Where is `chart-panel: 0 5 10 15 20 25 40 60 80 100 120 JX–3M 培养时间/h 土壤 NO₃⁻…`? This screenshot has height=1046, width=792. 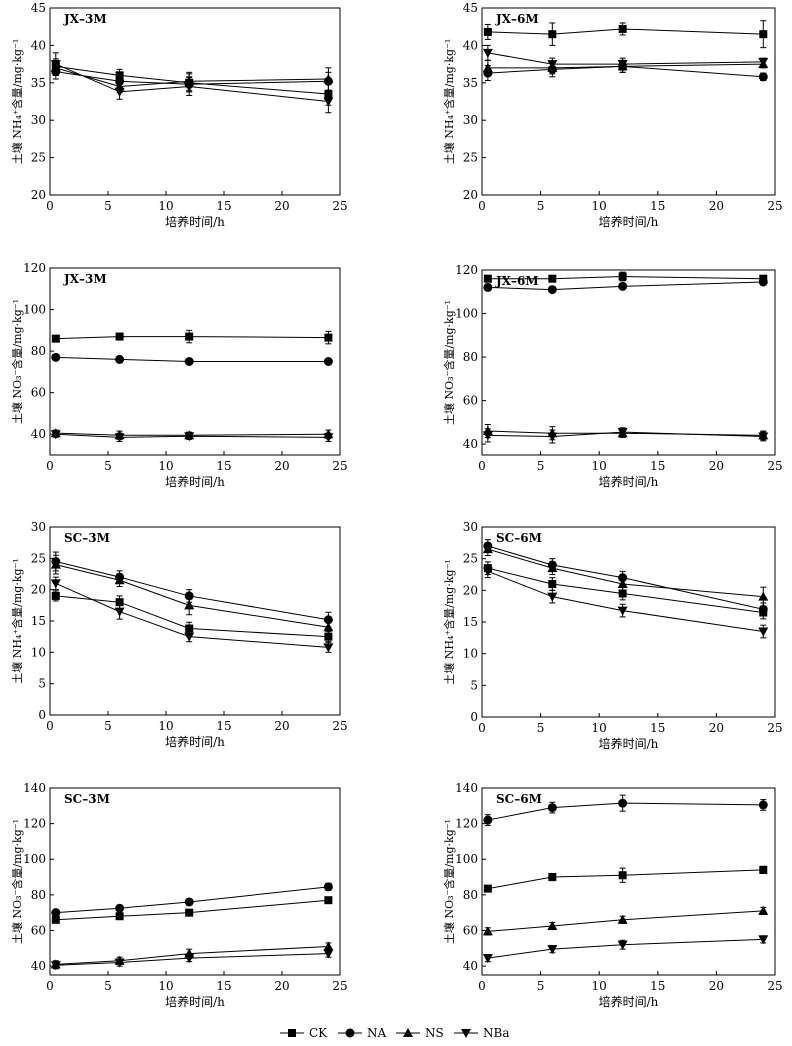
chart-panel: 0 5 10 15 20 25 40 60 80 100 120 JX–3M 培养时间/h 土壤 NO₃⁻… is located at coordinates (179, 375).